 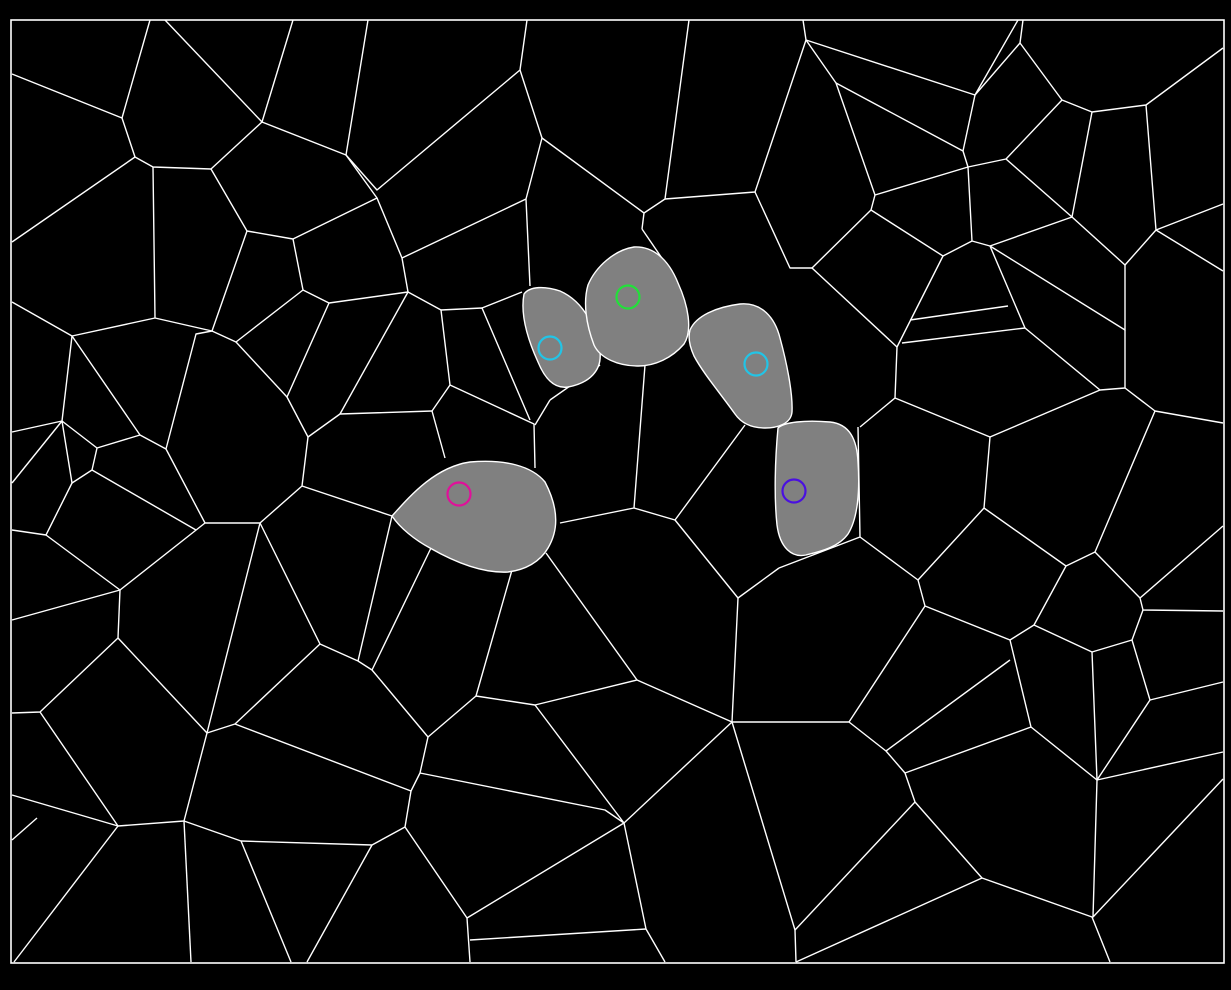 What do you see at coordinates (756, 364) in the screenshot?
I see `marker-cyan-ring-right` at bounding box center [756, 364].